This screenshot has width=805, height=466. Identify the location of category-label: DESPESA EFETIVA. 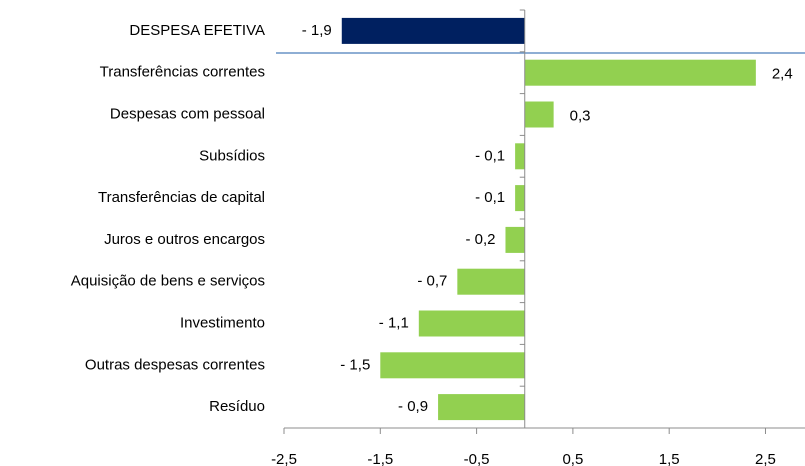
(197, 30).